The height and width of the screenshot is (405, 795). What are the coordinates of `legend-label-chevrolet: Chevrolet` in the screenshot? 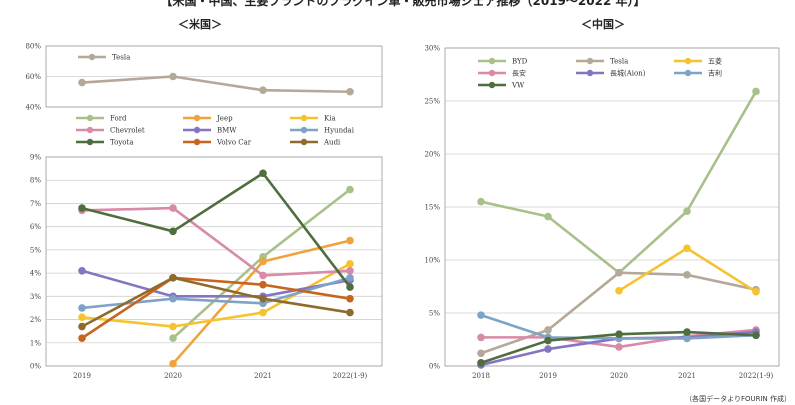 It's located at (127, 131).